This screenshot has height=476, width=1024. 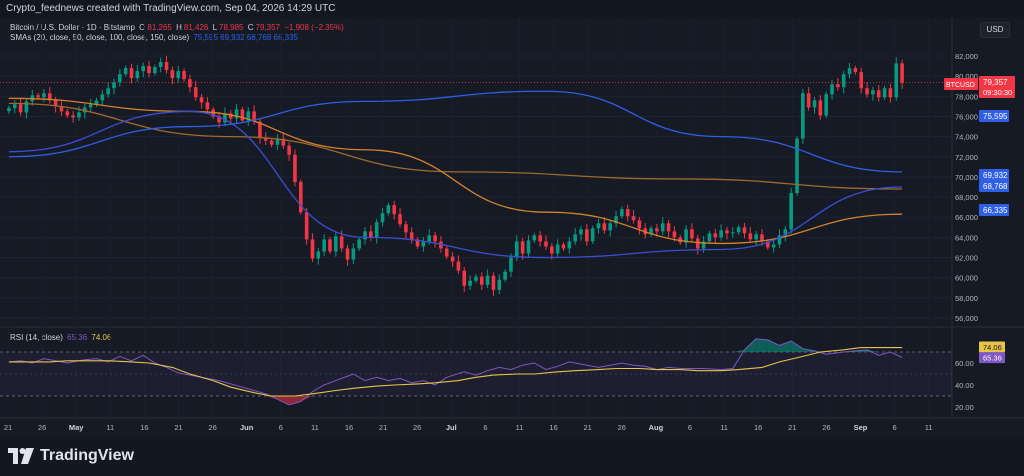 What do you see at coordinates (76, 427) in the screenshot?
I see `x-tick-label: May` at bounding box center [76, 427].